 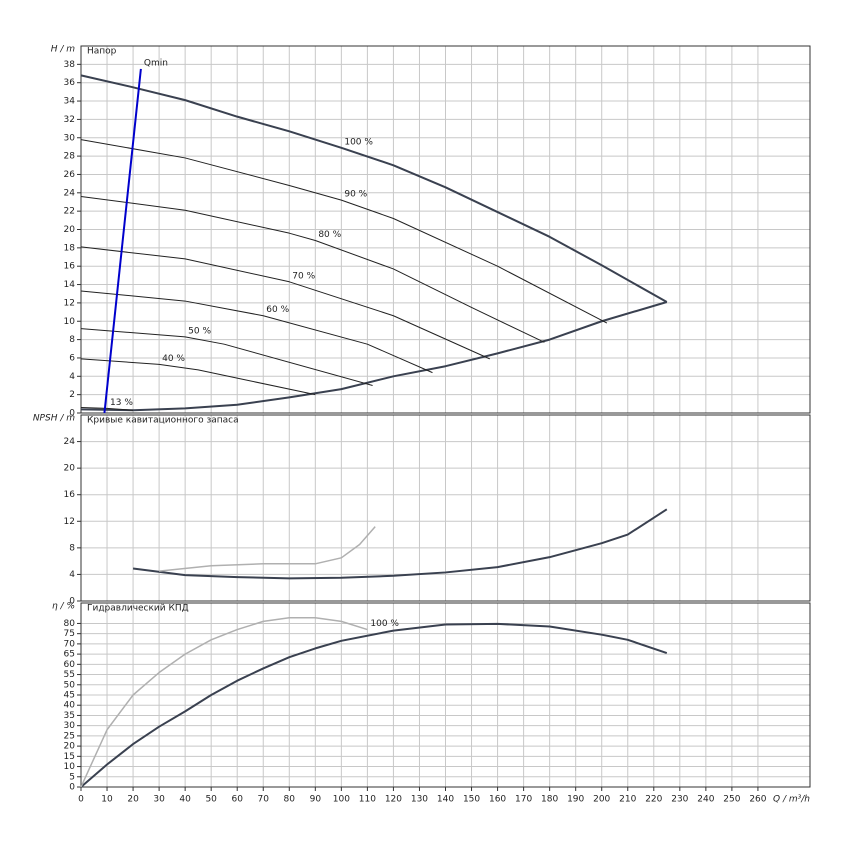 I want to click on x-axis-label: Q / m³/h, so click(x=791, y=800).